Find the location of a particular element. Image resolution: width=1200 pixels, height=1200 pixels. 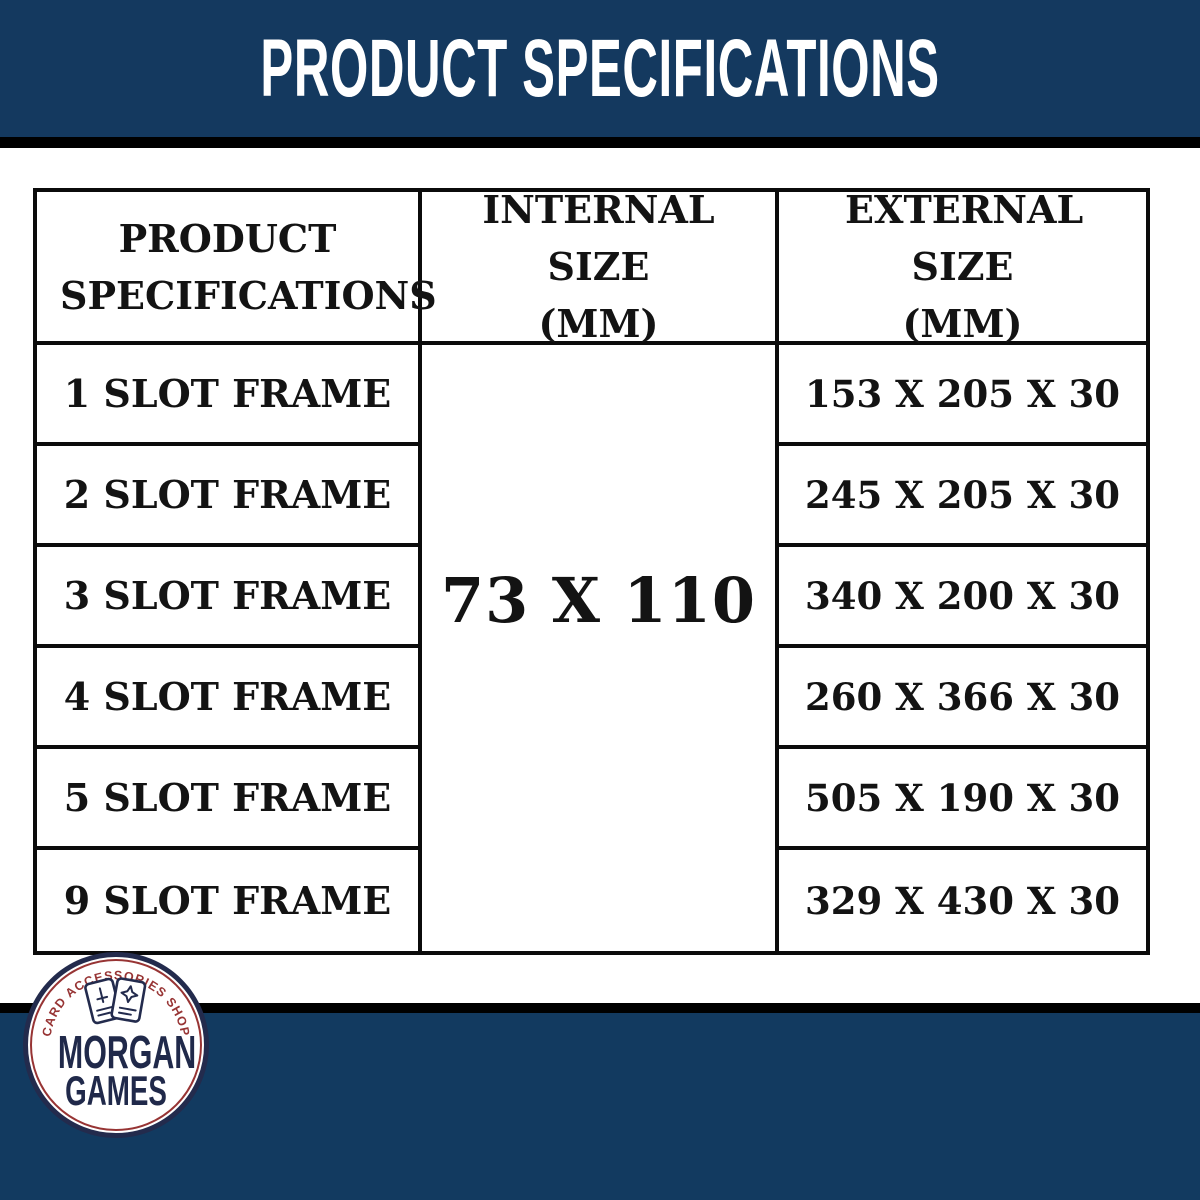

column-header-external-size: EXTERNAL SIZE (MM) is located at coordinates (962, 266).